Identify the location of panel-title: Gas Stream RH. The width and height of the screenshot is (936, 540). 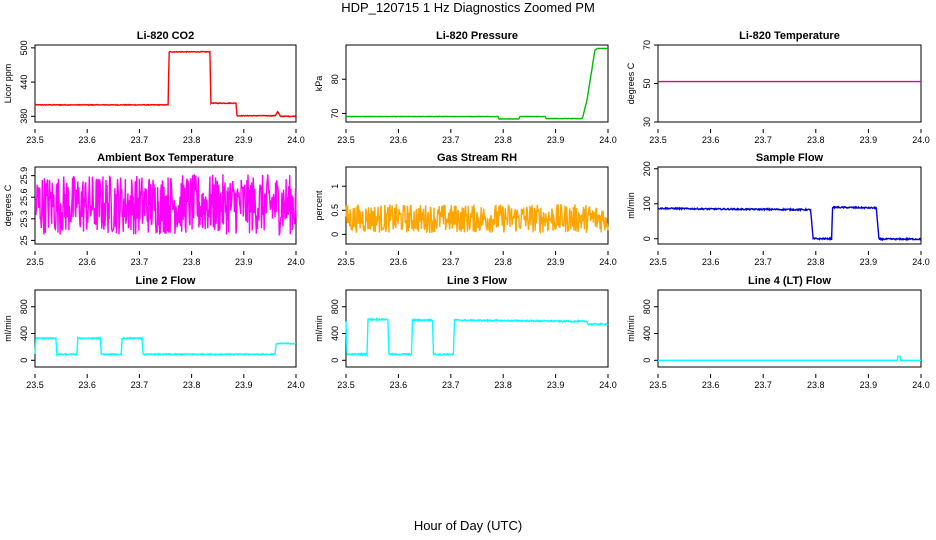
(477, 158).